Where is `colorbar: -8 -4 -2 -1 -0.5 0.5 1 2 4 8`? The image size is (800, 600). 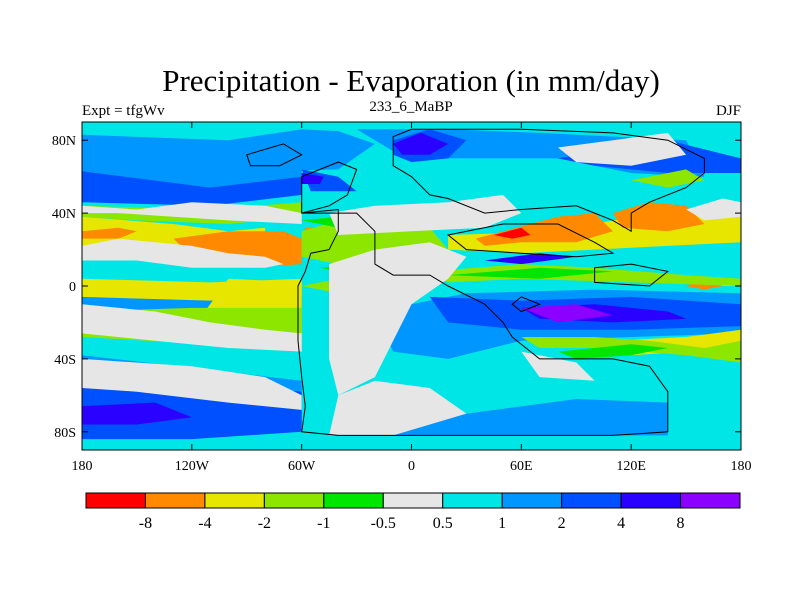
colorbar: -8 -4 -2 -1 -0.5 0.5 1 2 4 8 is located at coordinates (413, 512).